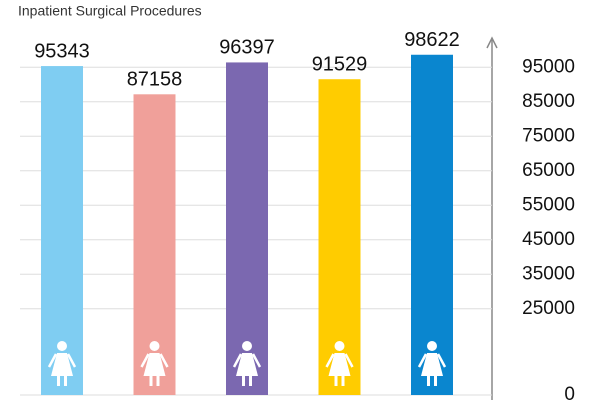 The width and height of the screenshot is (600, 400). Describe the element at coordinates (548, 204) in the screenshot. I see `y-tick-label: 55000` at that location.